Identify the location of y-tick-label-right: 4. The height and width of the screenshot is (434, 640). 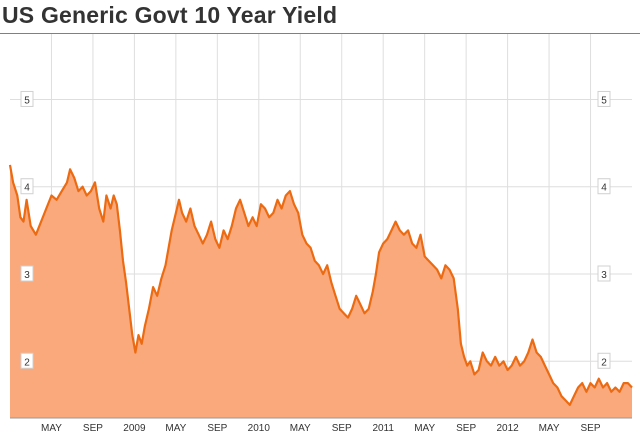
(604, 188).